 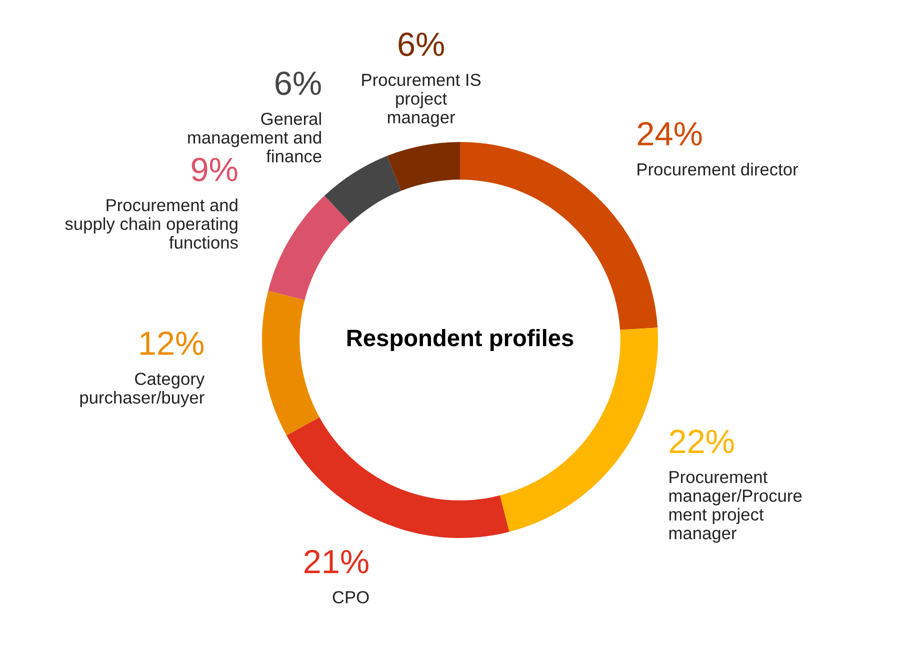 What do you see at coordinates (702, 442) in the screenshot?
I see `data-label: 22%` at bounding box center [702, 442].